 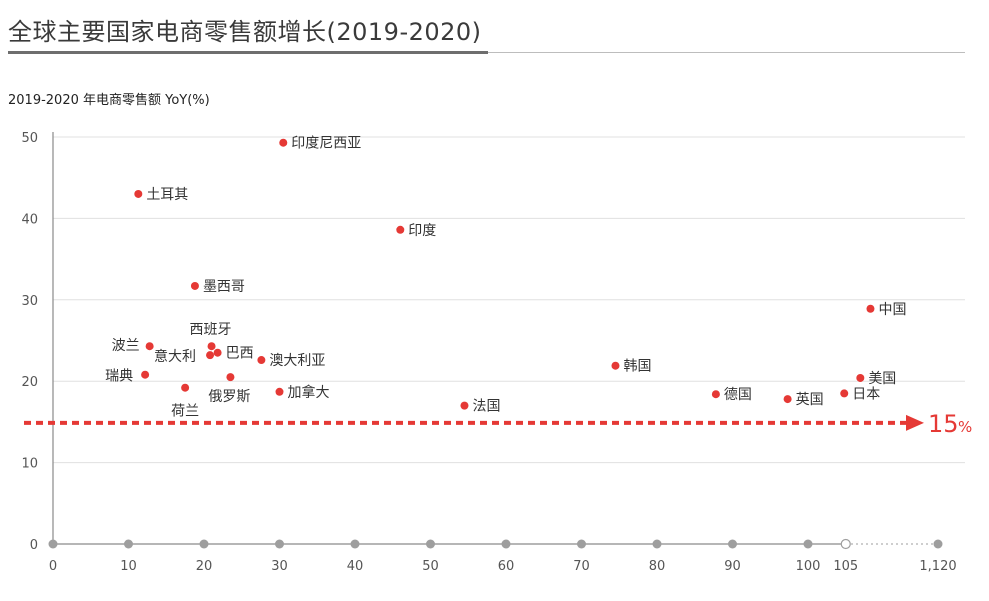 What do you see at coordinates (185, 412) in the screenshot?
I see `point-label: 荷兰` at bounding box center [185, 412].